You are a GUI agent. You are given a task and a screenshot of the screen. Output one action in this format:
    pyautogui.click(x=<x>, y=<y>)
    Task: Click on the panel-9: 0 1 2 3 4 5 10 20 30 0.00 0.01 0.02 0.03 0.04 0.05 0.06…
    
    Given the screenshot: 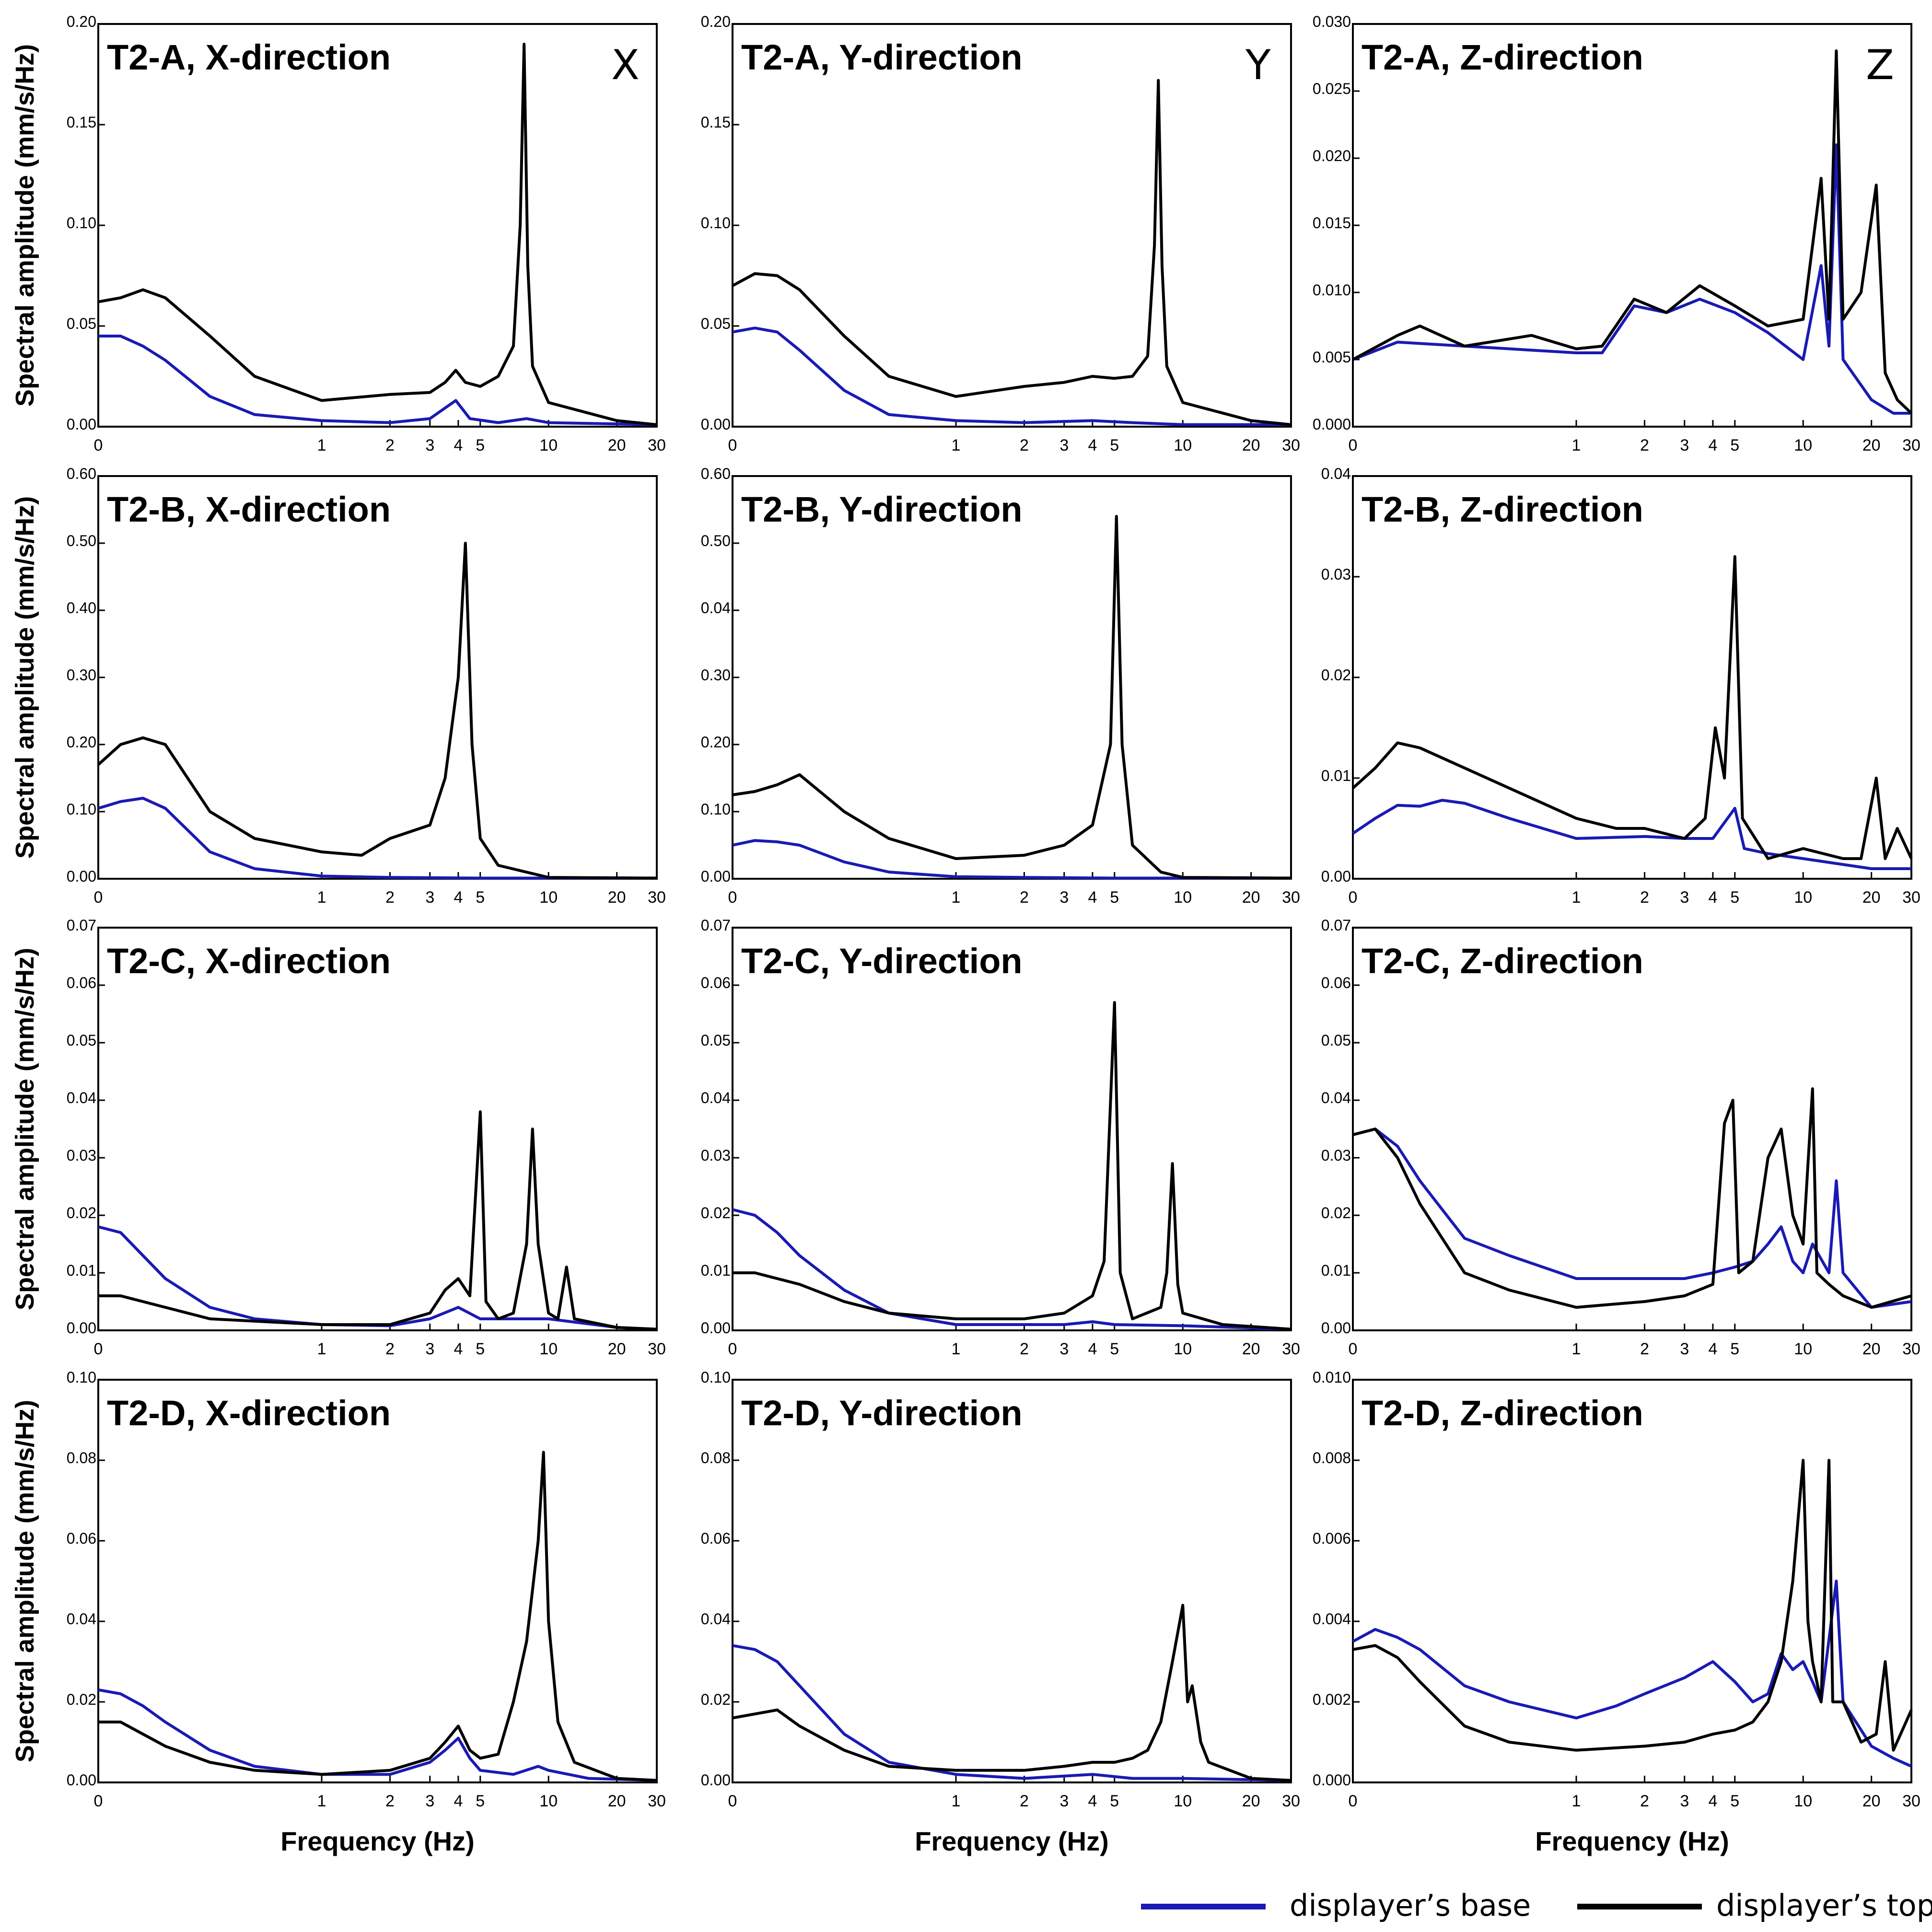 What is the action you would take?
    pyautogui.click(x=1620, y=1137)
    